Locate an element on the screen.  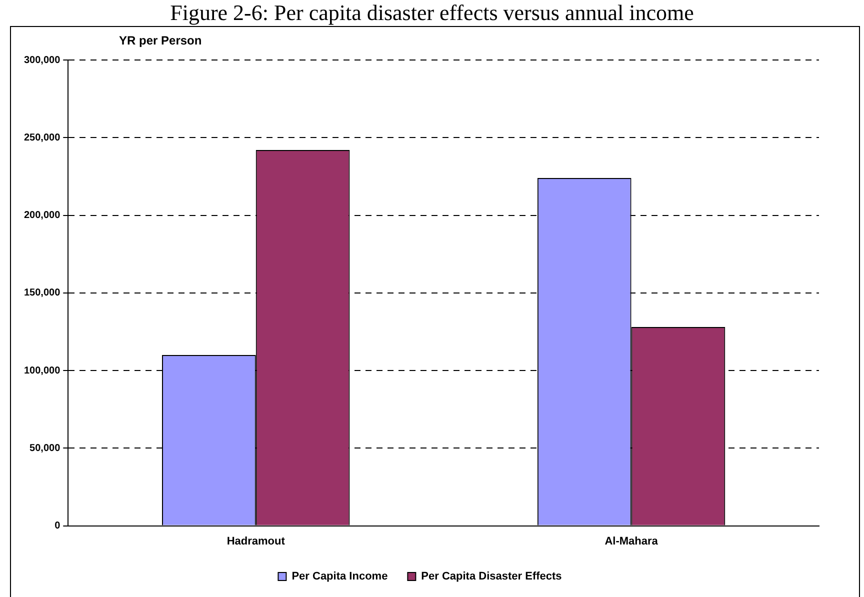
y-tick-label: 250,000 is located at coordinates (42, 138).